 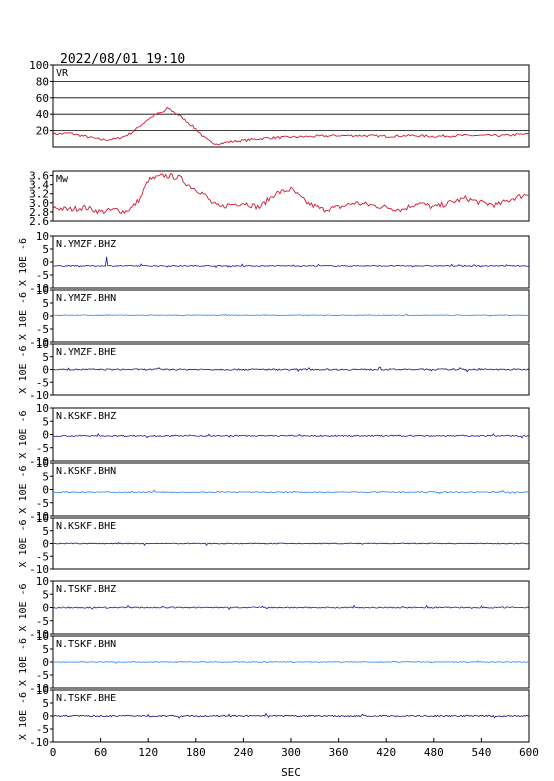 What do you see at coordinates (86, 416) in the screenshot?
I see `panel-label: N.KSKF.BHZ` at bounding box center [86, 416].